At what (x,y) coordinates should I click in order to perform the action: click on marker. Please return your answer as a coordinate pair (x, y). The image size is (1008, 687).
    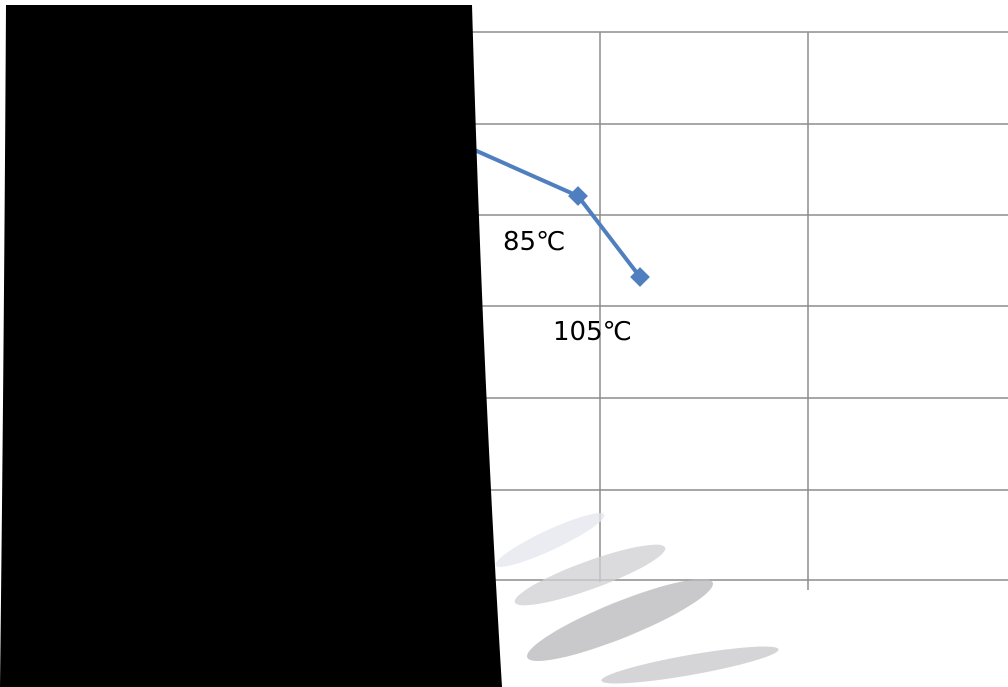
    Looking at the image, I should click on (640, 277).